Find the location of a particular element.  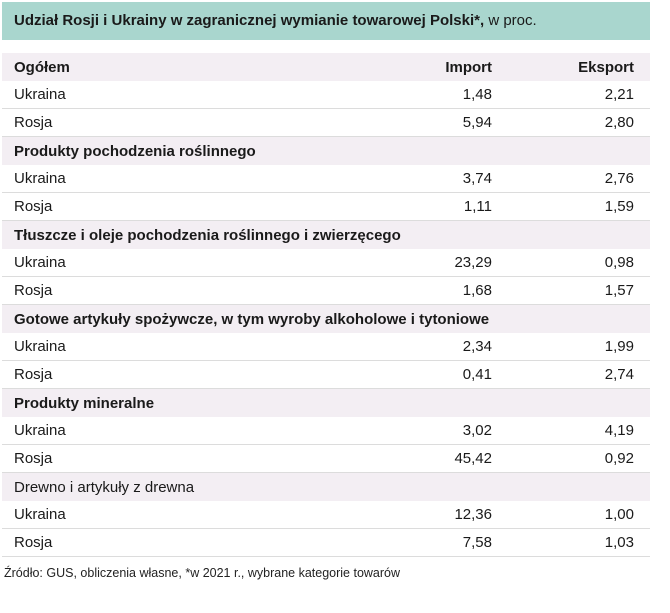

eksport-value: 4,19 is located at coordinates (619, 430).